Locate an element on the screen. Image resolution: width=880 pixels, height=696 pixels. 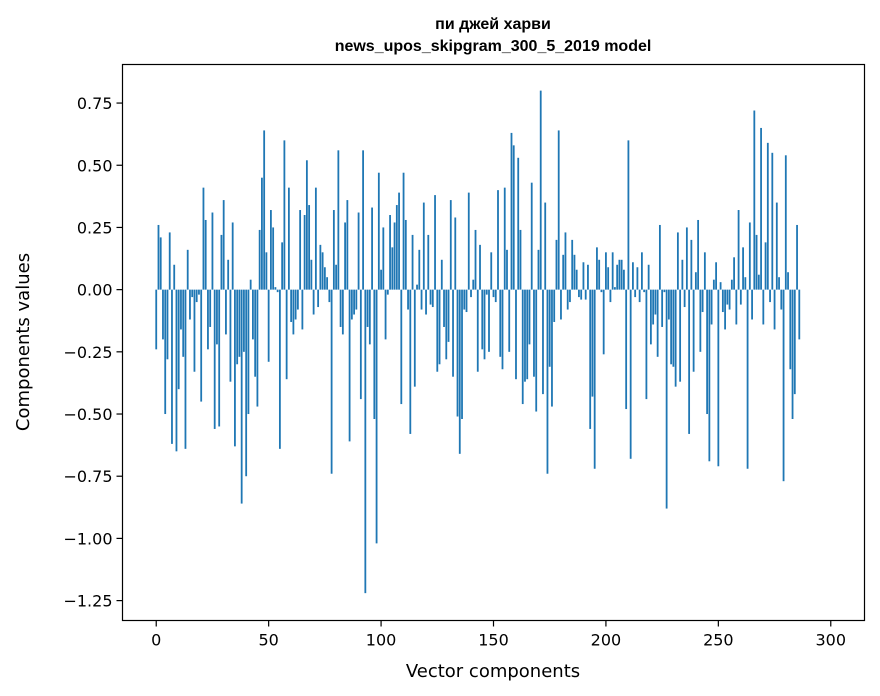
y-axis-label: Components values is located at coordinates (23, 342).